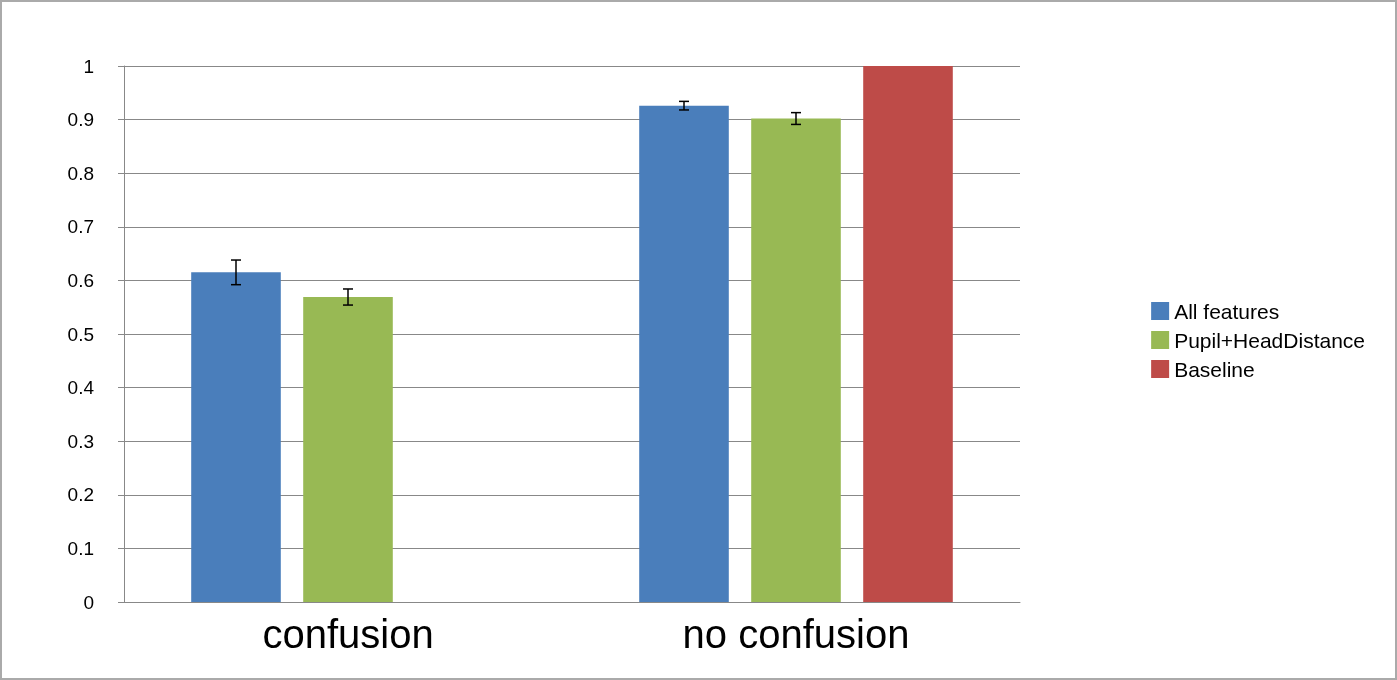  Describe the element at coordinates (1214, 369) in the screenshot. I see `legend-label: Baseline` at that location.